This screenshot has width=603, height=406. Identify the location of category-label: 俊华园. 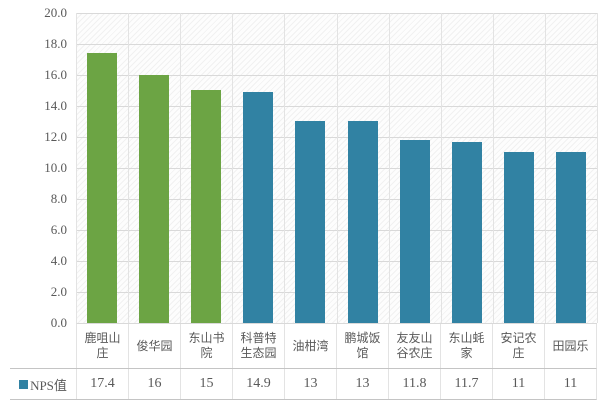
(155, 346).